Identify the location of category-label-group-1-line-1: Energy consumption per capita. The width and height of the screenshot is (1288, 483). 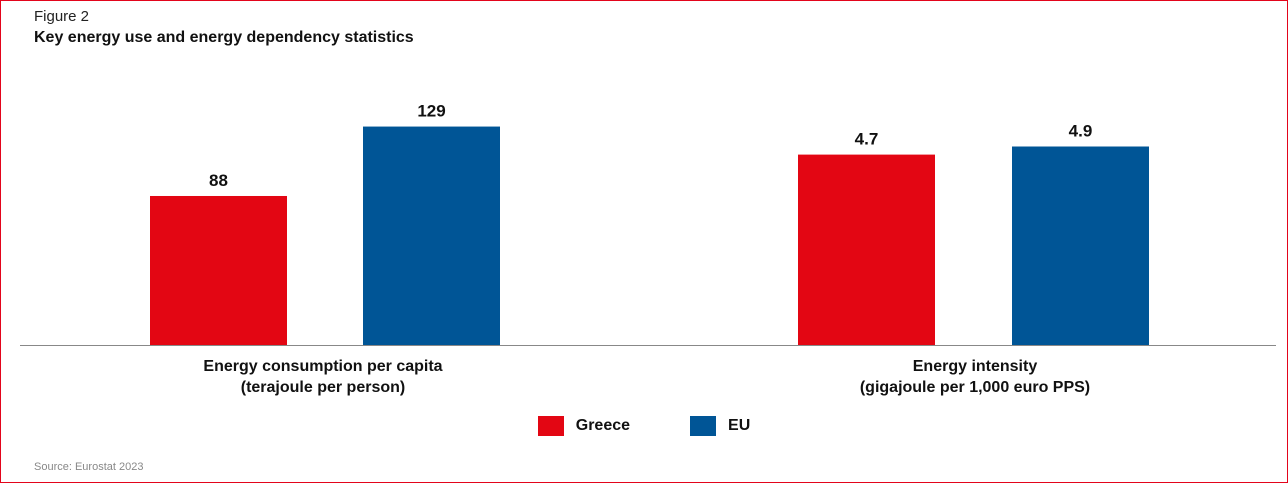
(322, 366).